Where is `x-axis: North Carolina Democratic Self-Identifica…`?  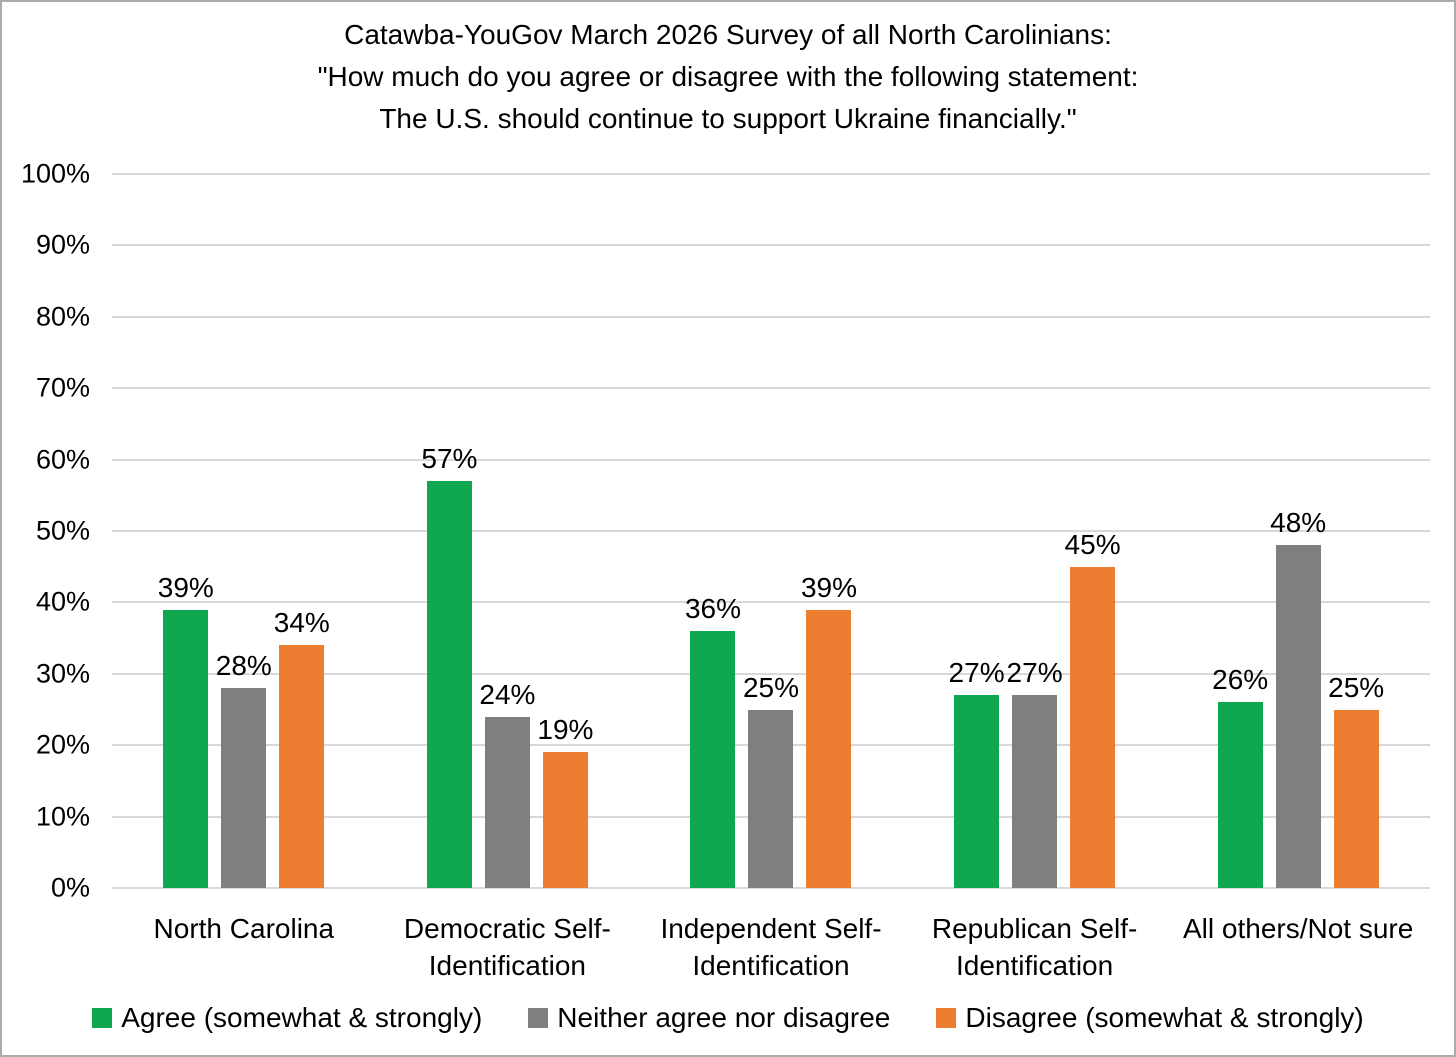
x-axis: North Carolina Democratic Self-Identifica… is located at coordinates (771, 947).